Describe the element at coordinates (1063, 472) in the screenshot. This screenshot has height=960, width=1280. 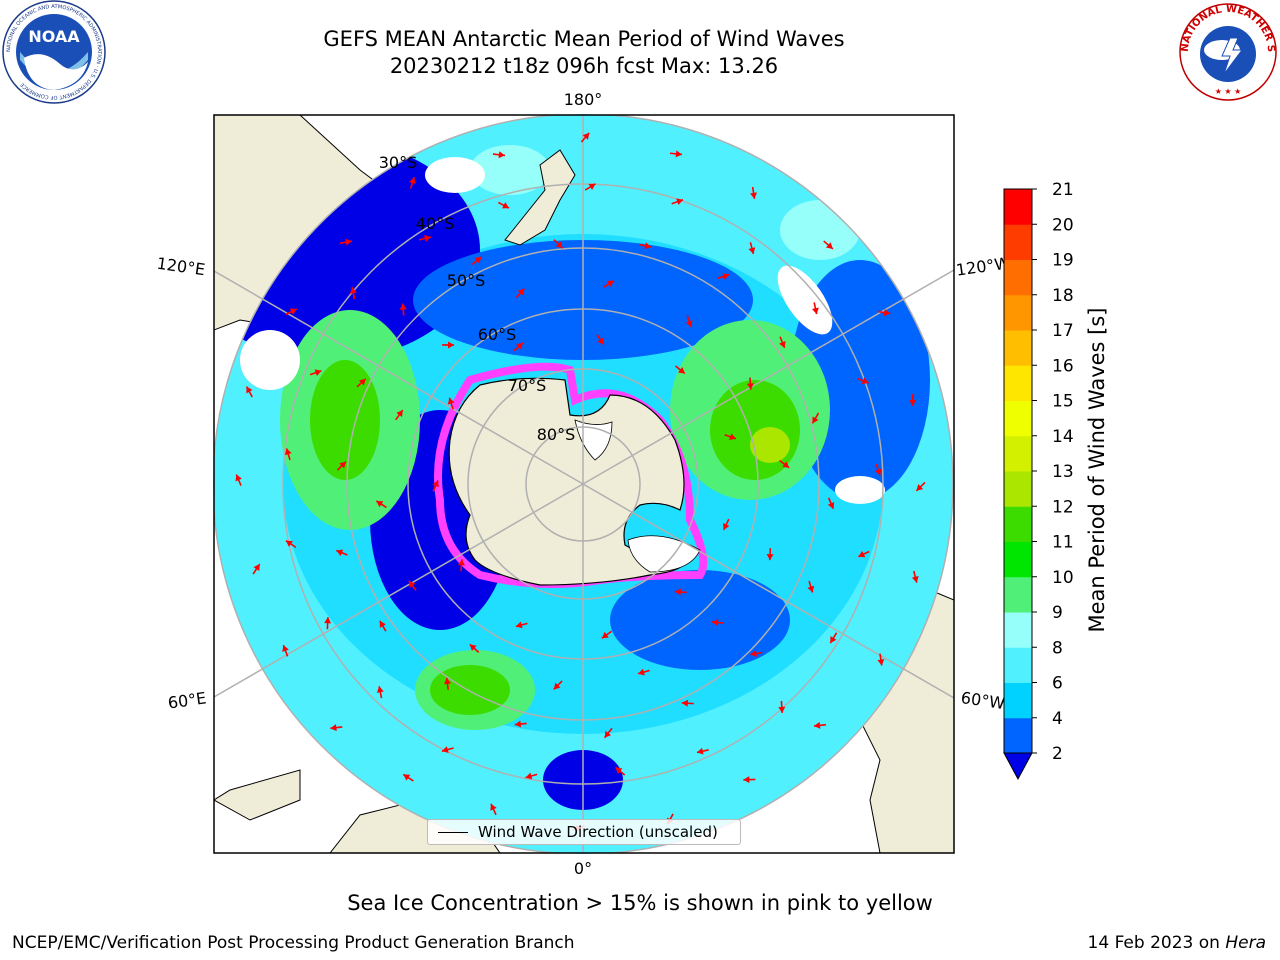
I see `colorbar-tick-label: 13` at that location.